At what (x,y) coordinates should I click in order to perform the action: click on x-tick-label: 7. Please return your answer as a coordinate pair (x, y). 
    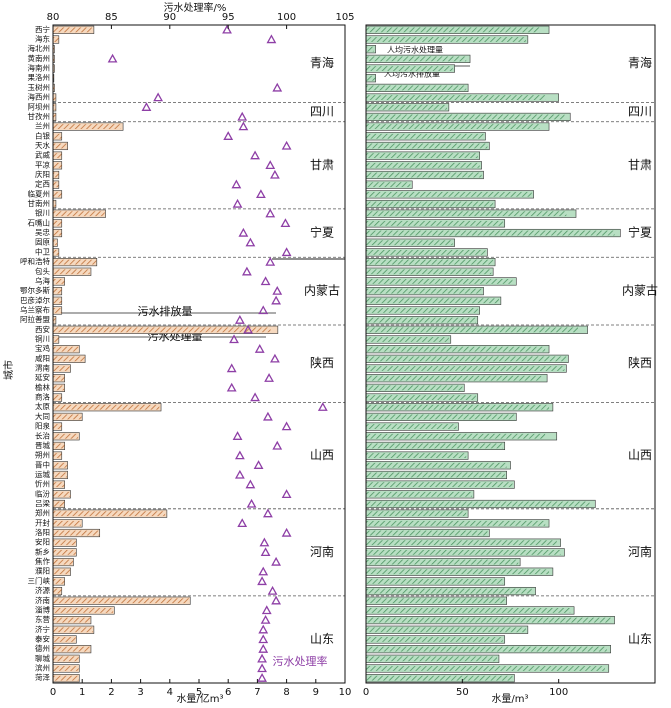
    Looking at the image, I should click on (257, 692).